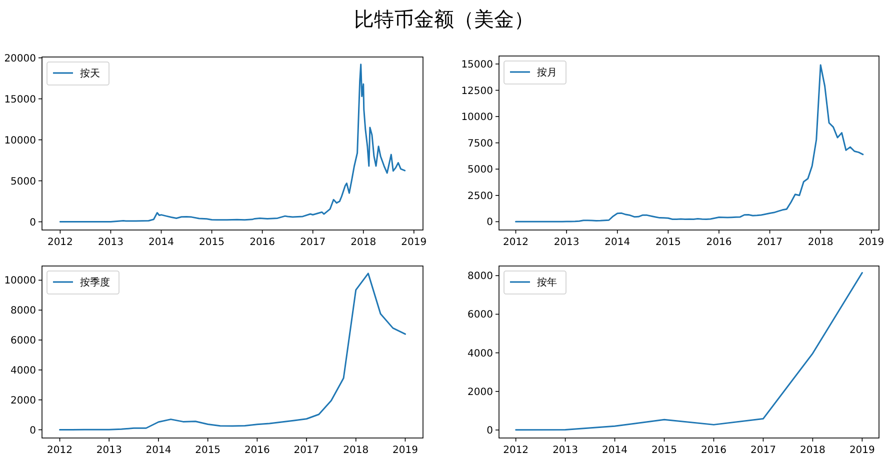 This screenshot has width=888, height=461. What do you see at coordinates (480, 144) in the screenshot?
I see `y-tick-label: 7500` at bounding box center [480, 144].